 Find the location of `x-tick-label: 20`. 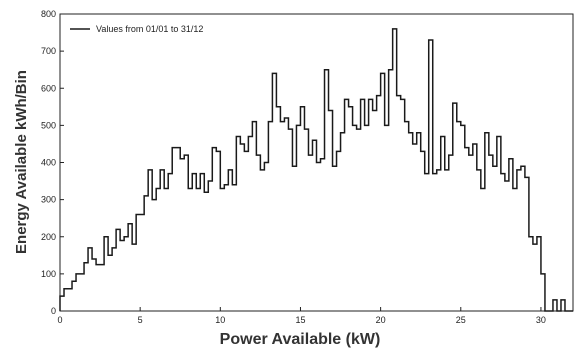

x-tick-label: 20 is located at coordinates (381, 320).